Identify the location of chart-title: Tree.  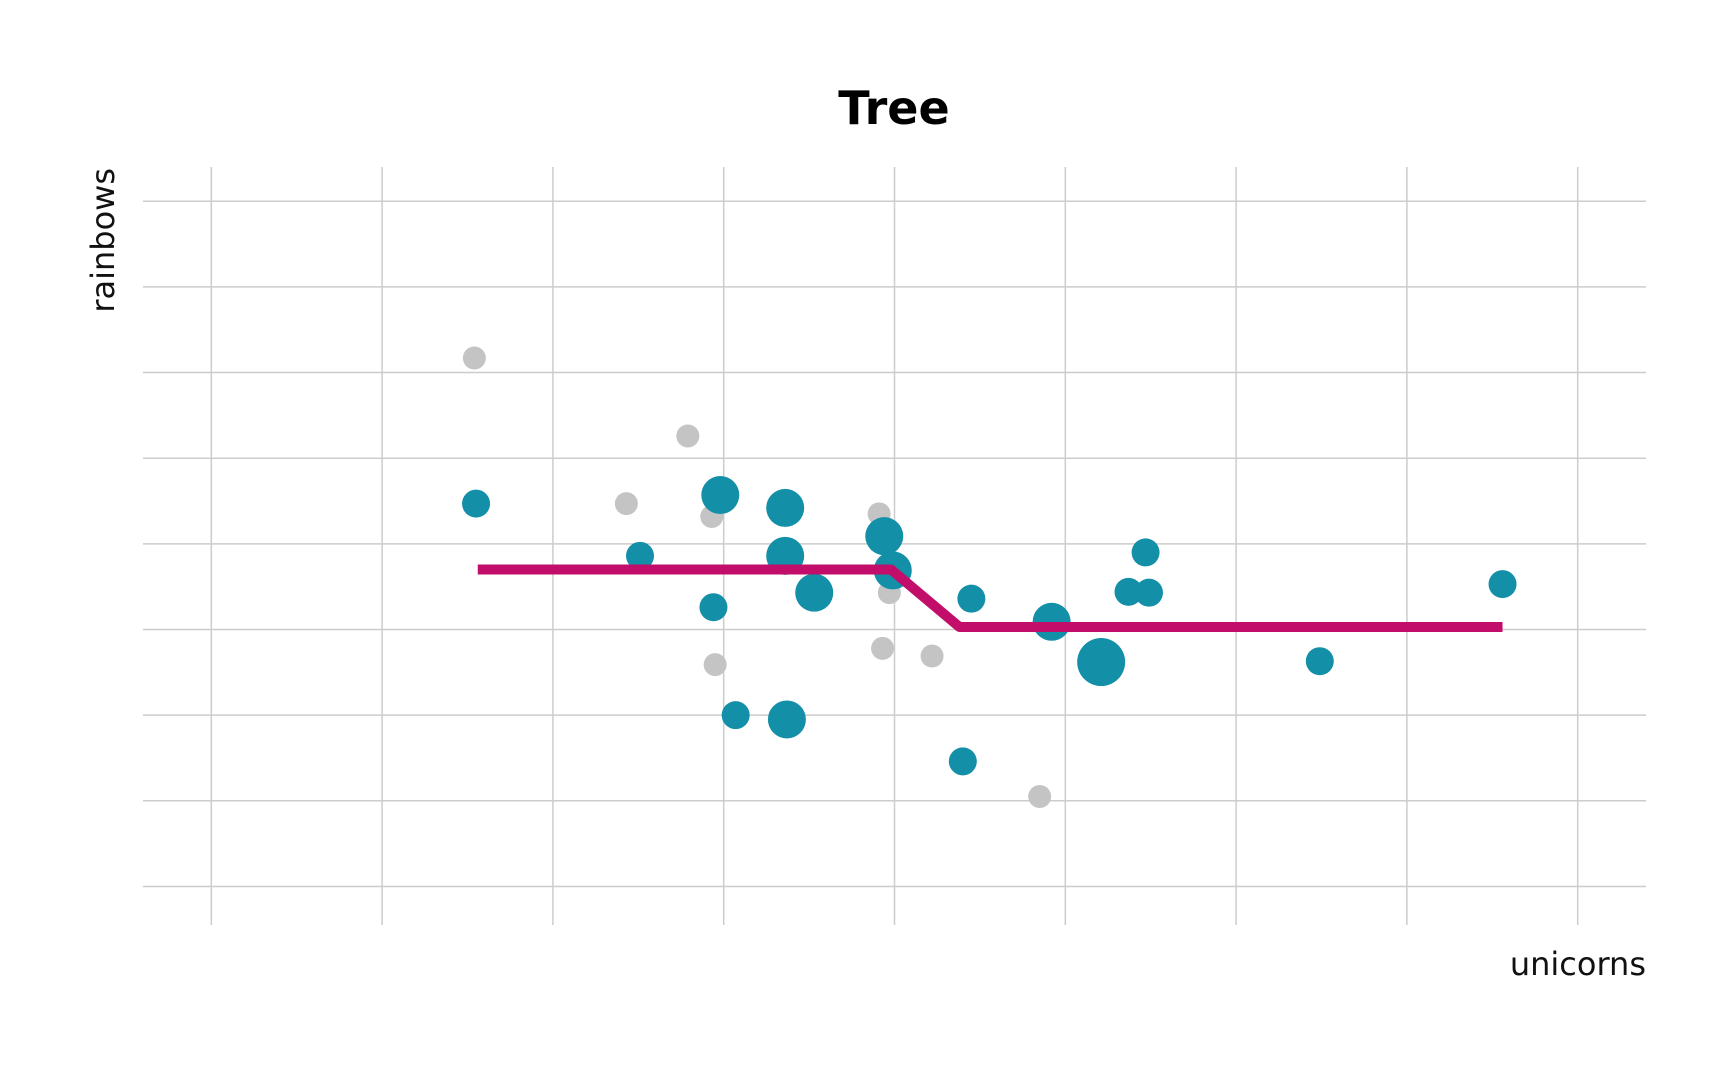
(893, 108).